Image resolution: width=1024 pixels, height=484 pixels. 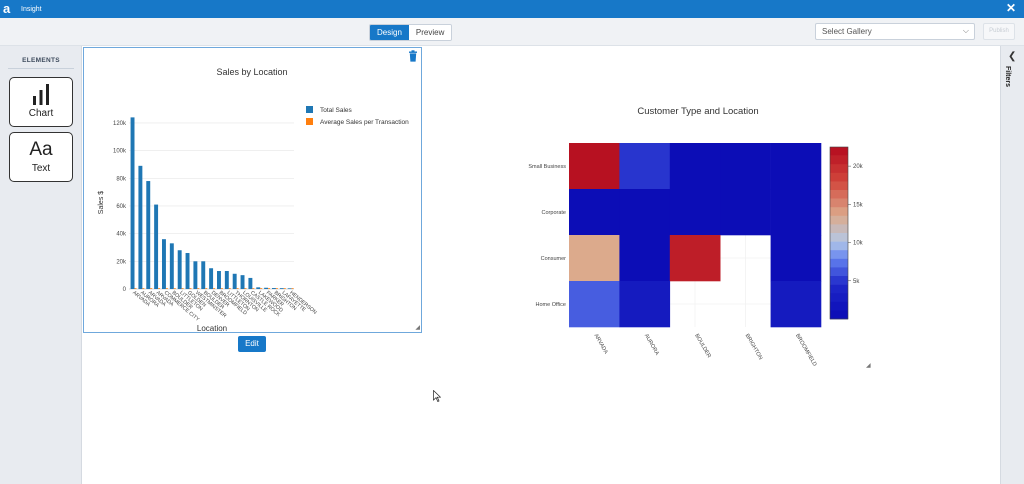 I want to click on close-icon: ✕, so click(x=1010, y=8).